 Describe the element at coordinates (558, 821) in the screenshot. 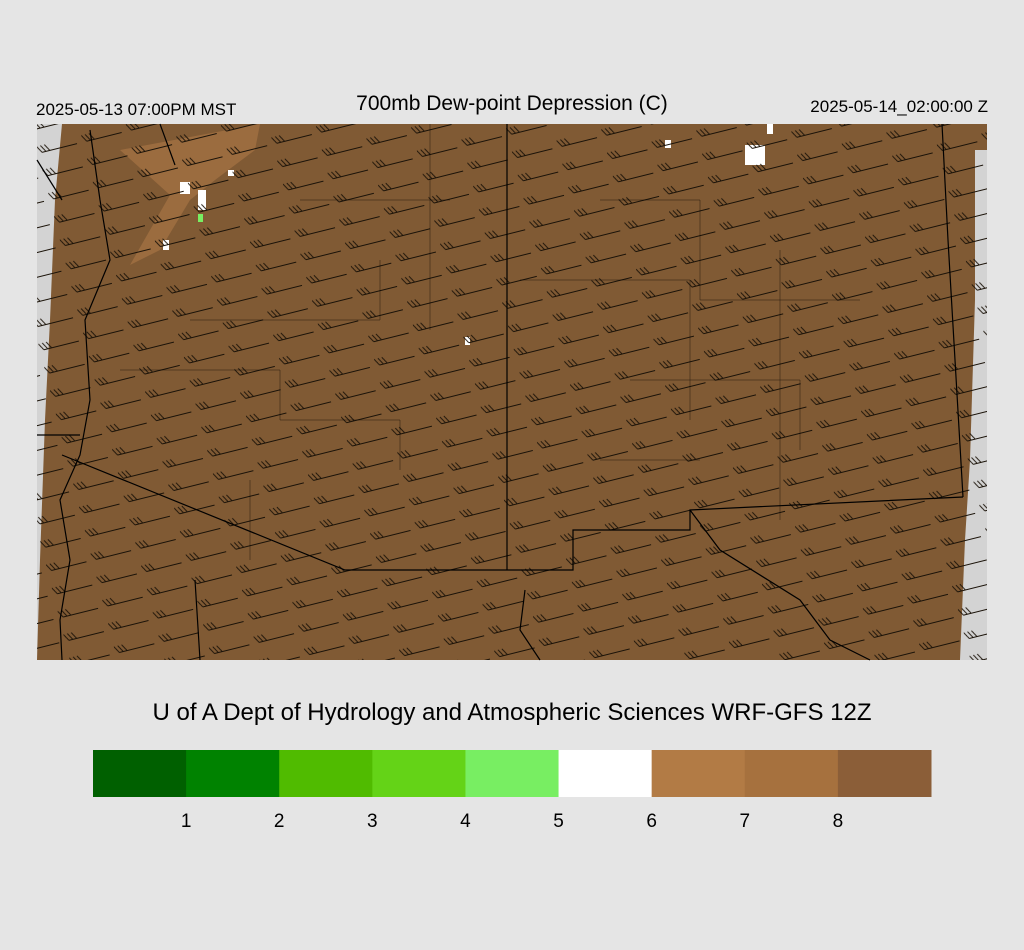

I see `colorbar-label: 5` at that location.